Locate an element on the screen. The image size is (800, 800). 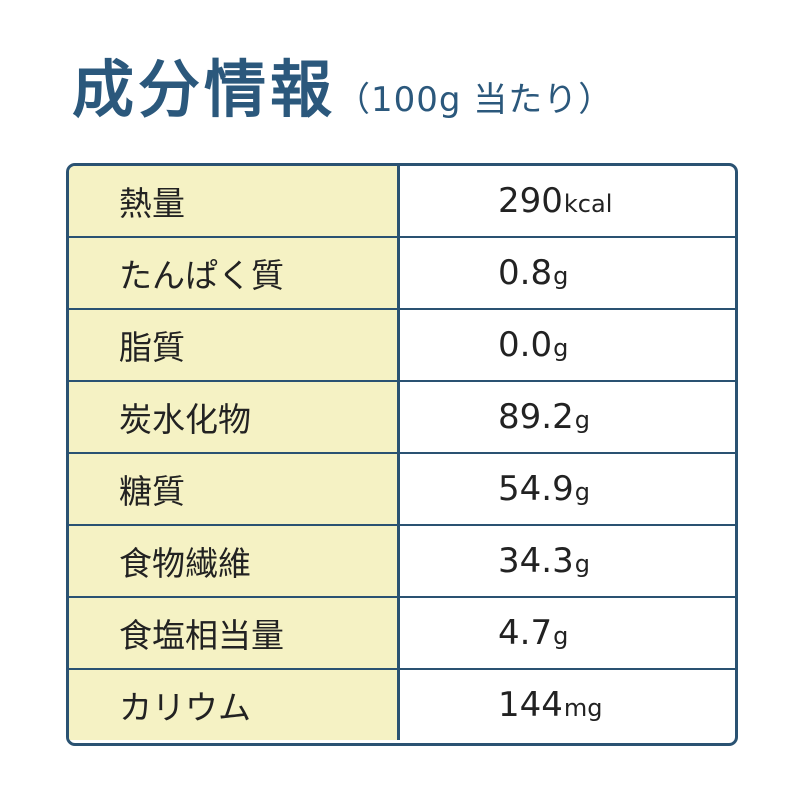
table-row: 糖質 54.9 g is located at coordinates (402, 488).